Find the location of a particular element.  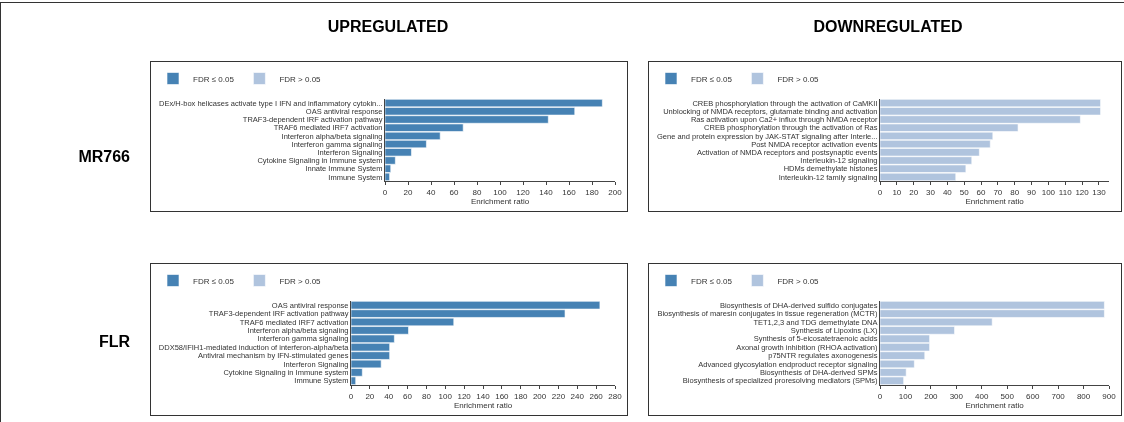

x-tick-label: 260 is located at coordinates (596, 396).